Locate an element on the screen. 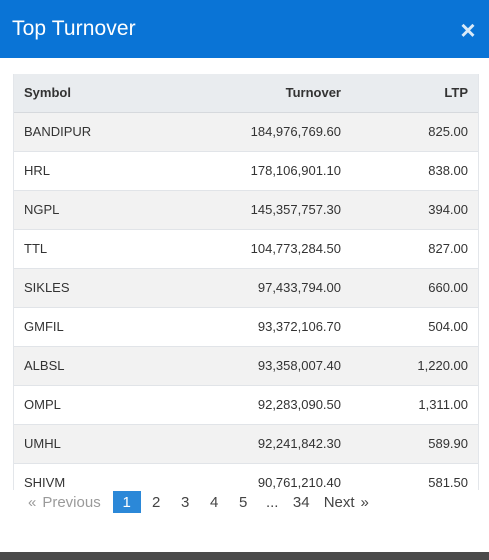  previous-page-button: « Previous is located at coordinates (63, 502).